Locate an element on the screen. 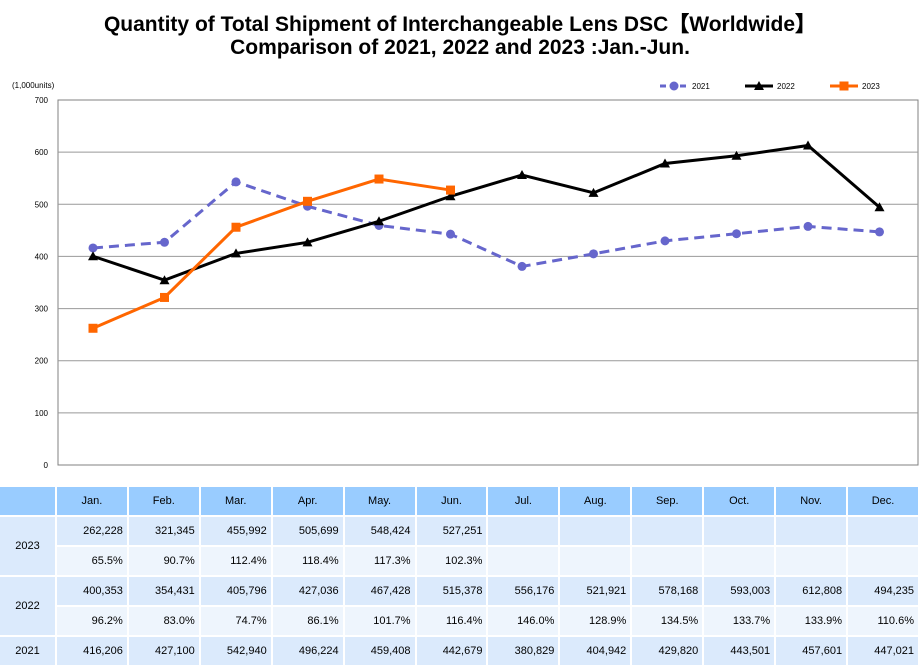 The image size is (920, 670). cell-value: 505,699 is located at coordinates (307, 531).